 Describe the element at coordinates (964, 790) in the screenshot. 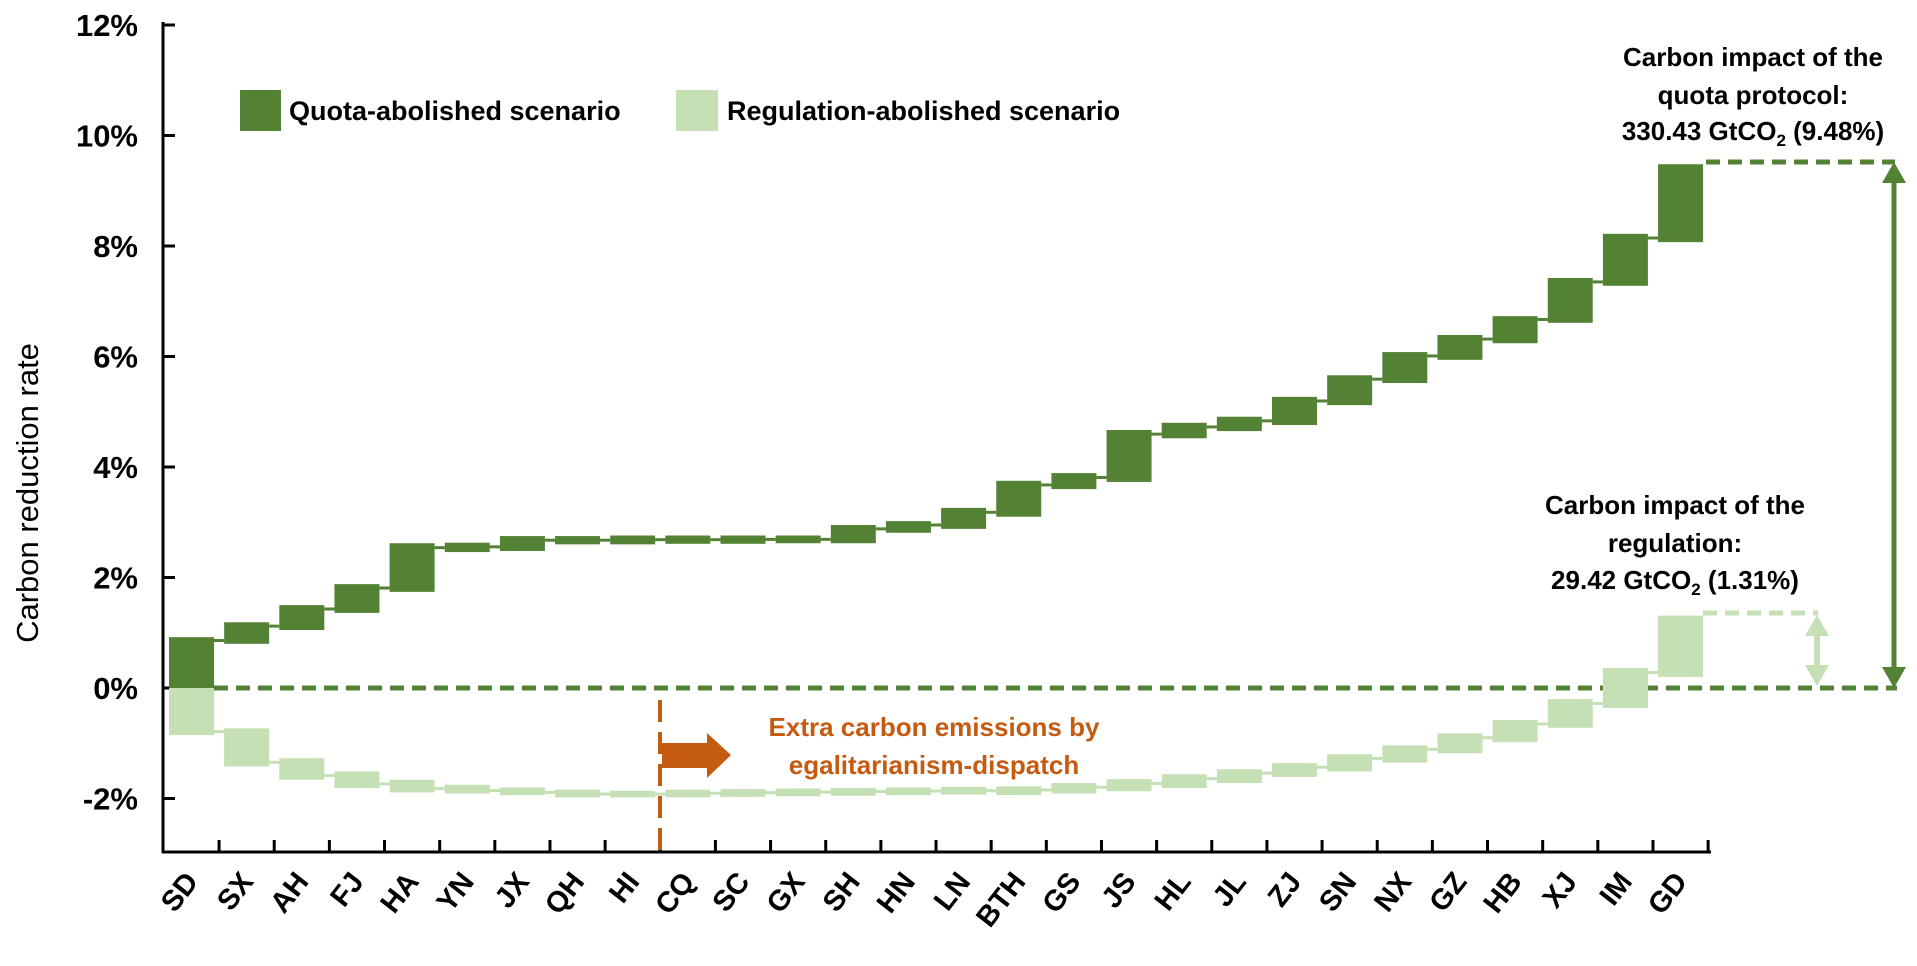

I see `regulation-abolished-bar-ln` at that location.